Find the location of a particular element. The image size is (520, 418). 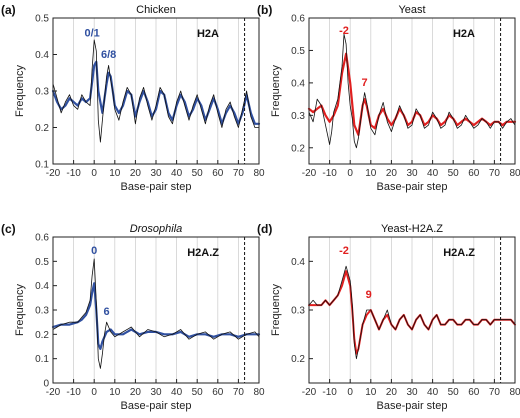

peak-annotation: 6/8 is located at coordinates (108, 55).